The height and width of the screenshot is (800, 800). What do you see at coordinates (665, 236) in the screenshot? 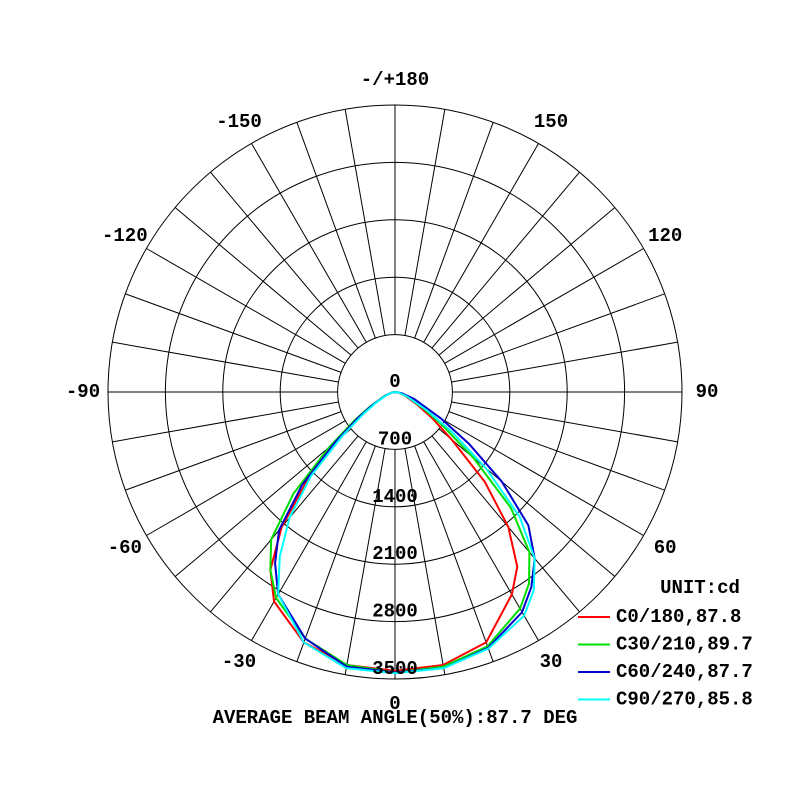
I see `angle-tick-label: 120` at bounding box center [665, 236].